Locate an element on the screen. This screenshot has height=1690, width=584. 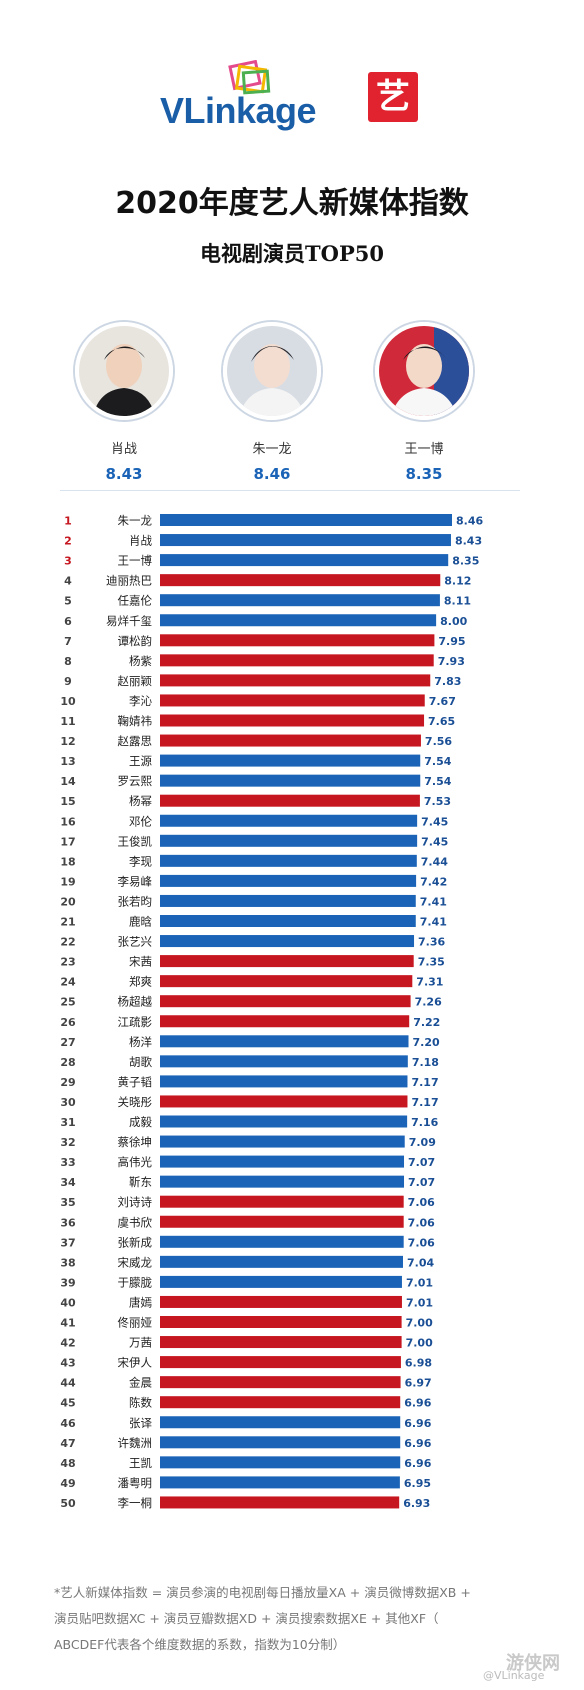
vlinkage-logo: VLinkage is located at coordinates (260, 100).